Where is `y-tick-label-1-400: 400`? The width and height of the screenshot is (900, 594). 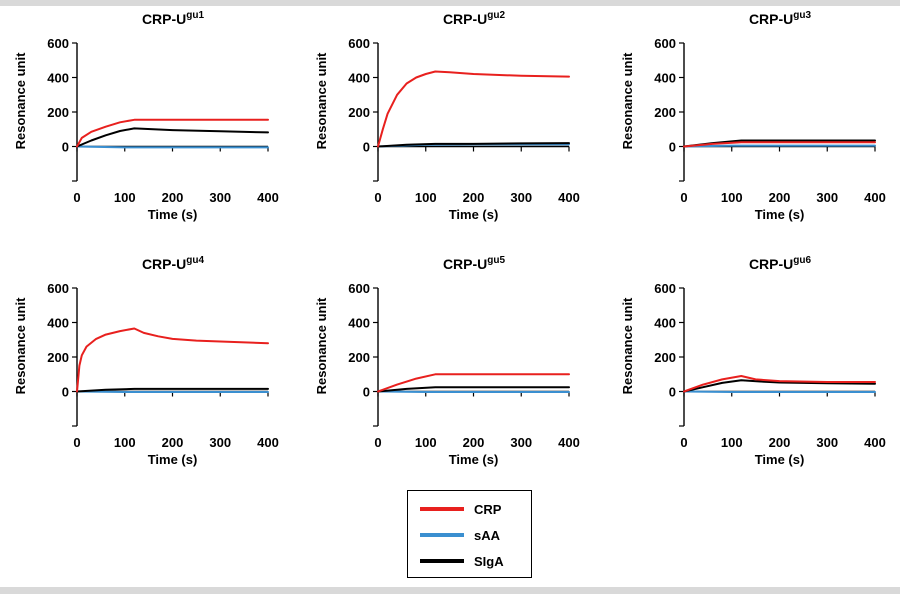
y-tick-label-1-400: 400 is located at coordinates (58, 78).